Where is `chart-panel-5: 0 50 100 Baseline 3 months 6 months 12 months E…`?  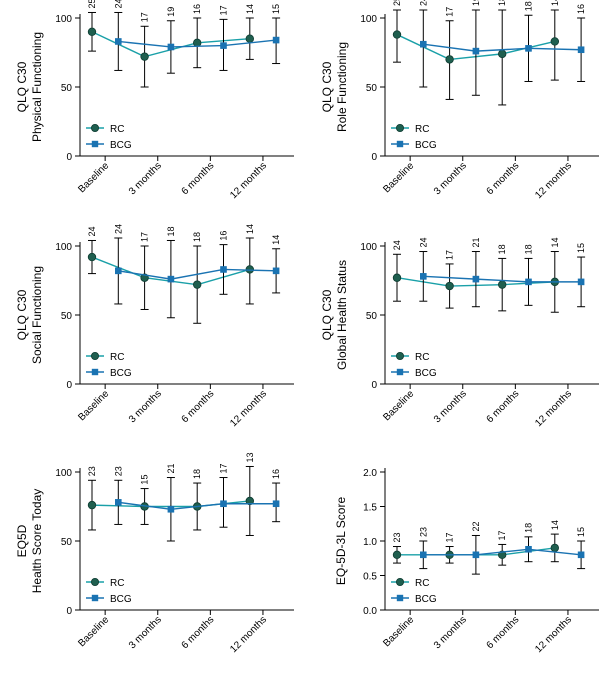
chart-panel-5: 0 50 100 Baseline 3 months 6 months 12 months E… is located at coordinates (154, 553).